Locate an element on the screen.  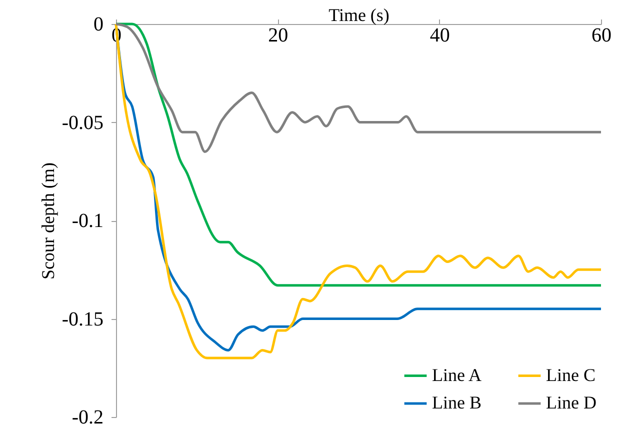
y-tick-label: -0.05 is located at coordinates (83, 123).